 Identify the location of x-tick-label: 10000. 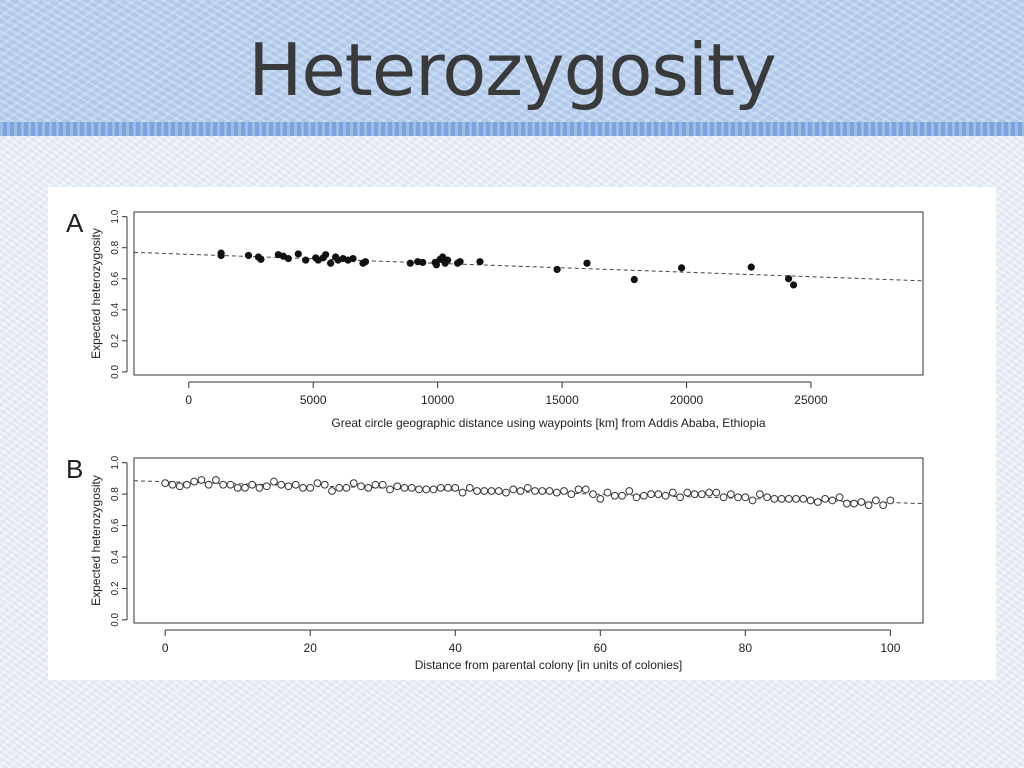
(438, 400).